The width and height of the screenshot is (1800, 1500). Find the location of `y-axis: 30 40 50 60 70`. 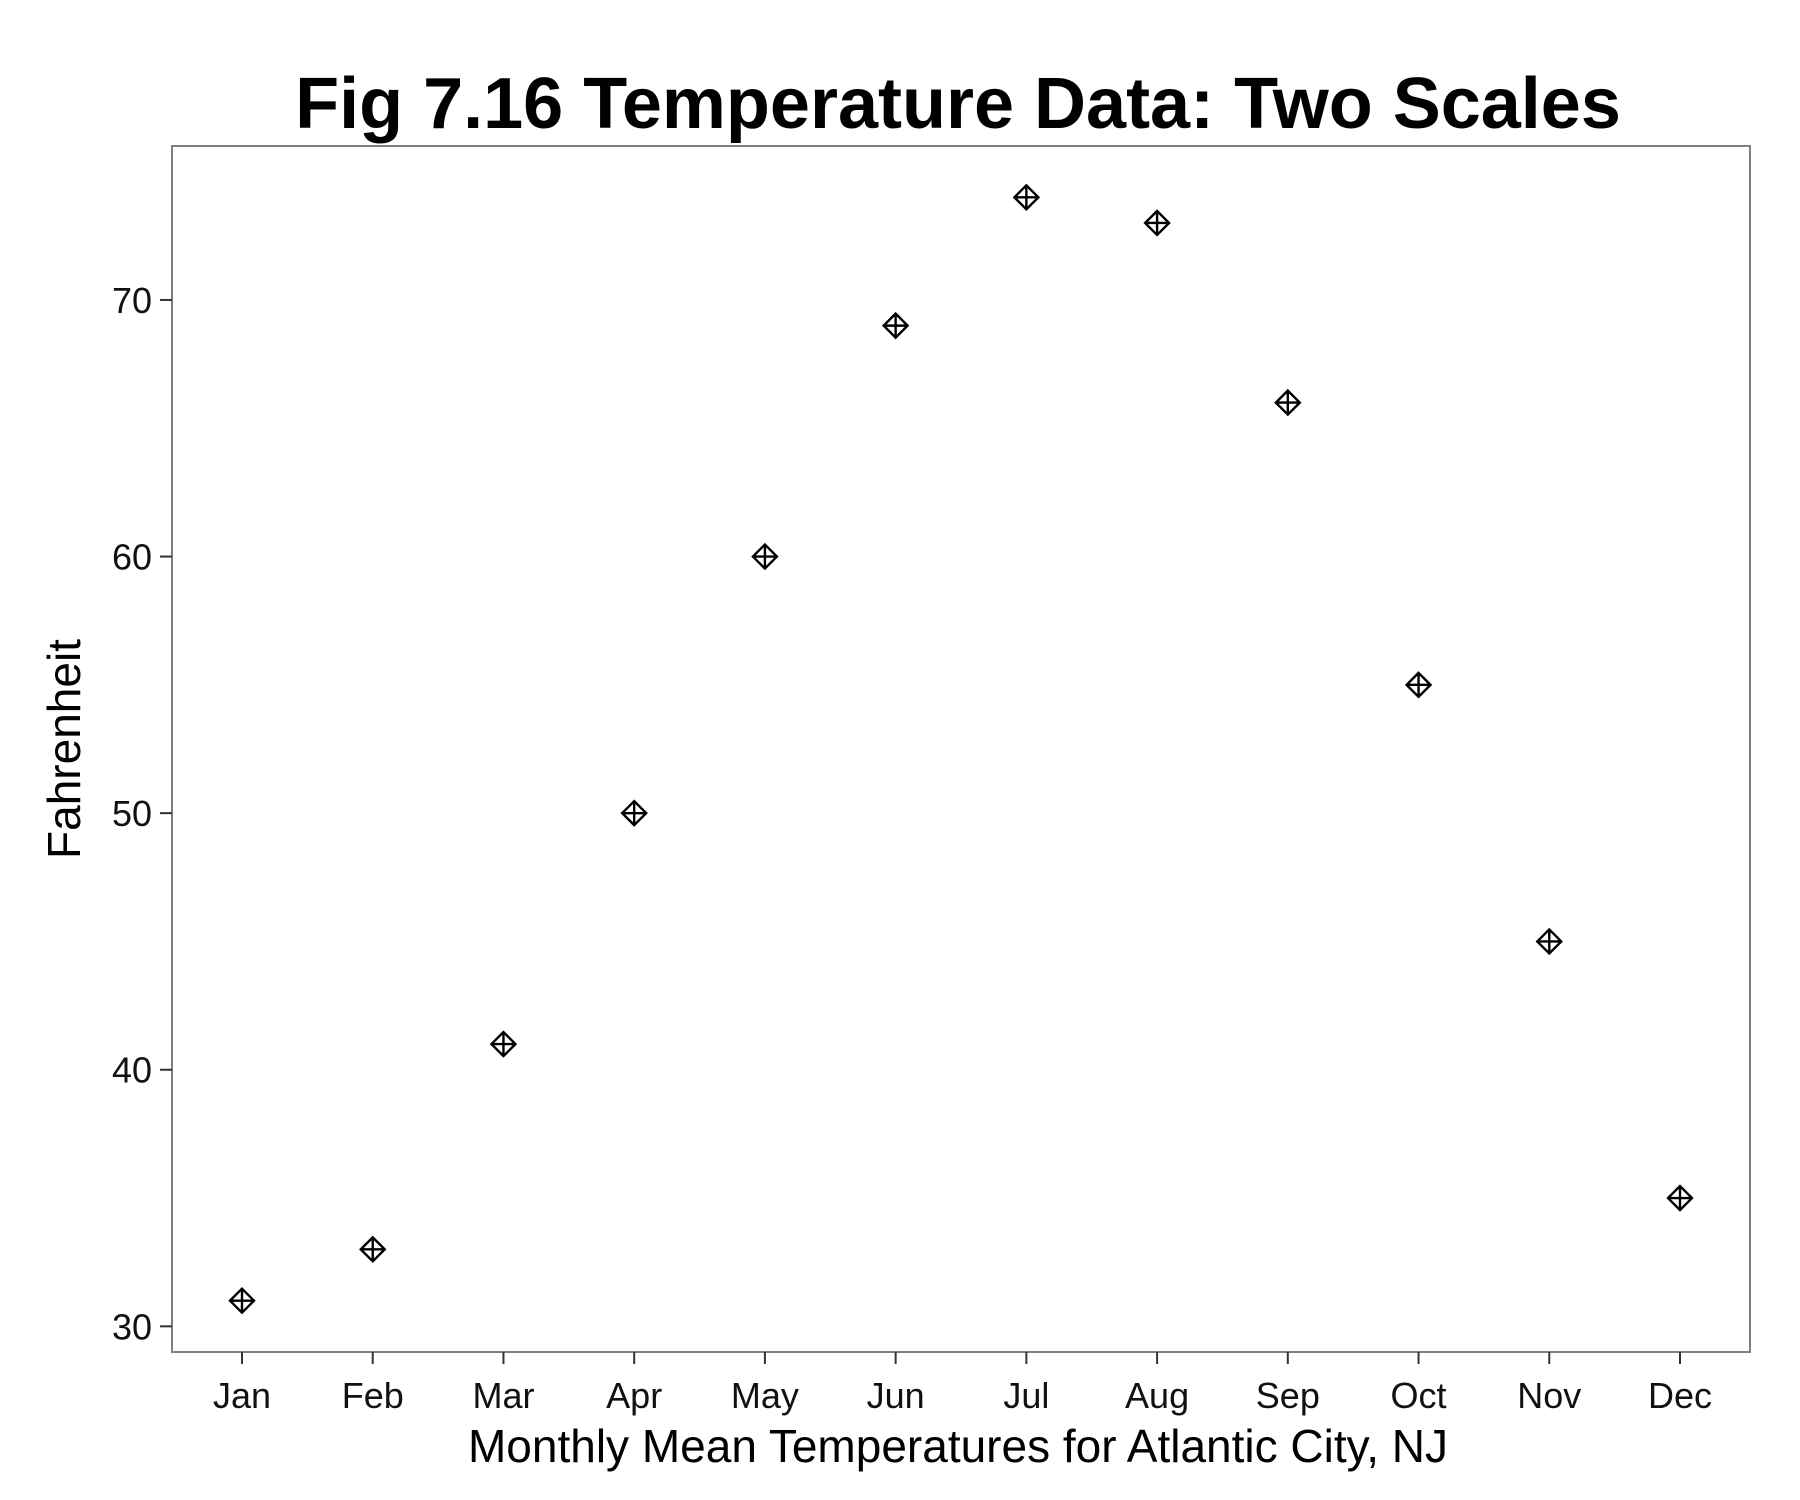

y-axis: 30 40 50 60 70 is located at coordinates (142, 813).